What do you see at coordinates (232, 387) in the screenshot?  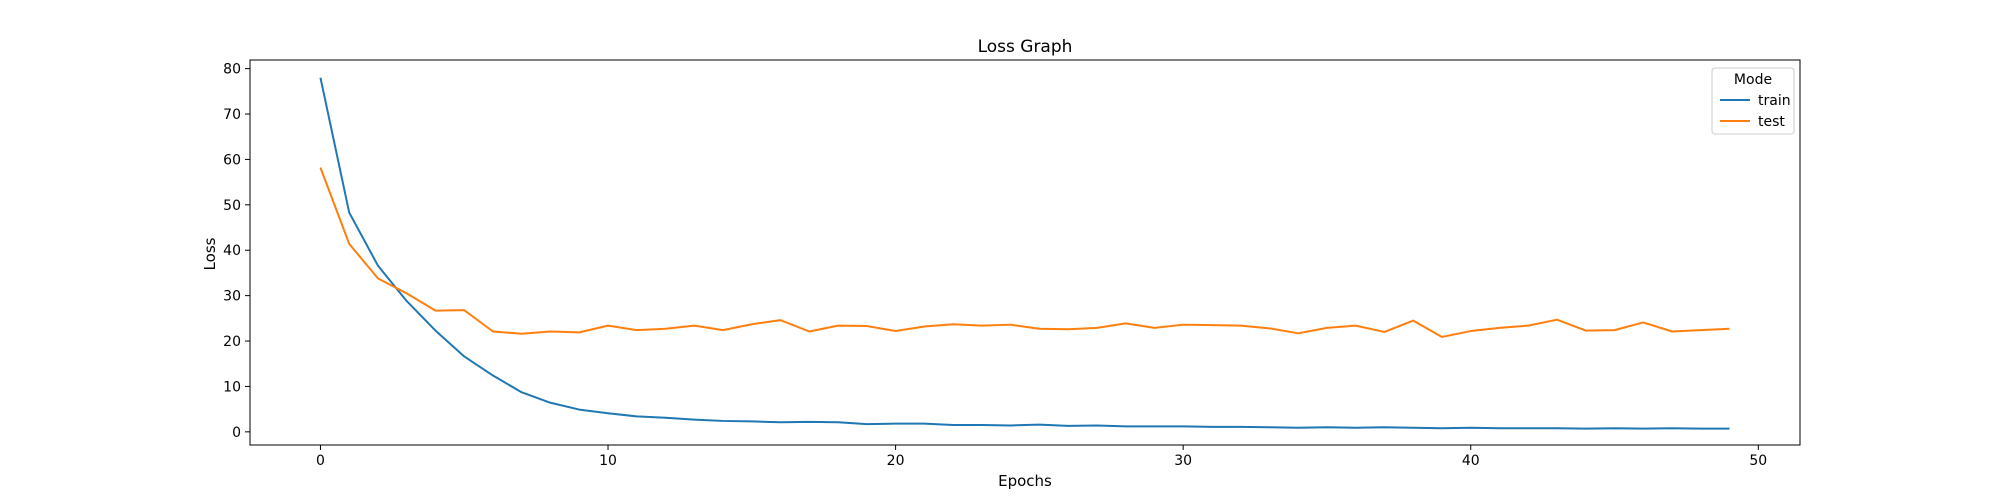 I see `y-tick-label: 10` at bounding box center [232, 387].